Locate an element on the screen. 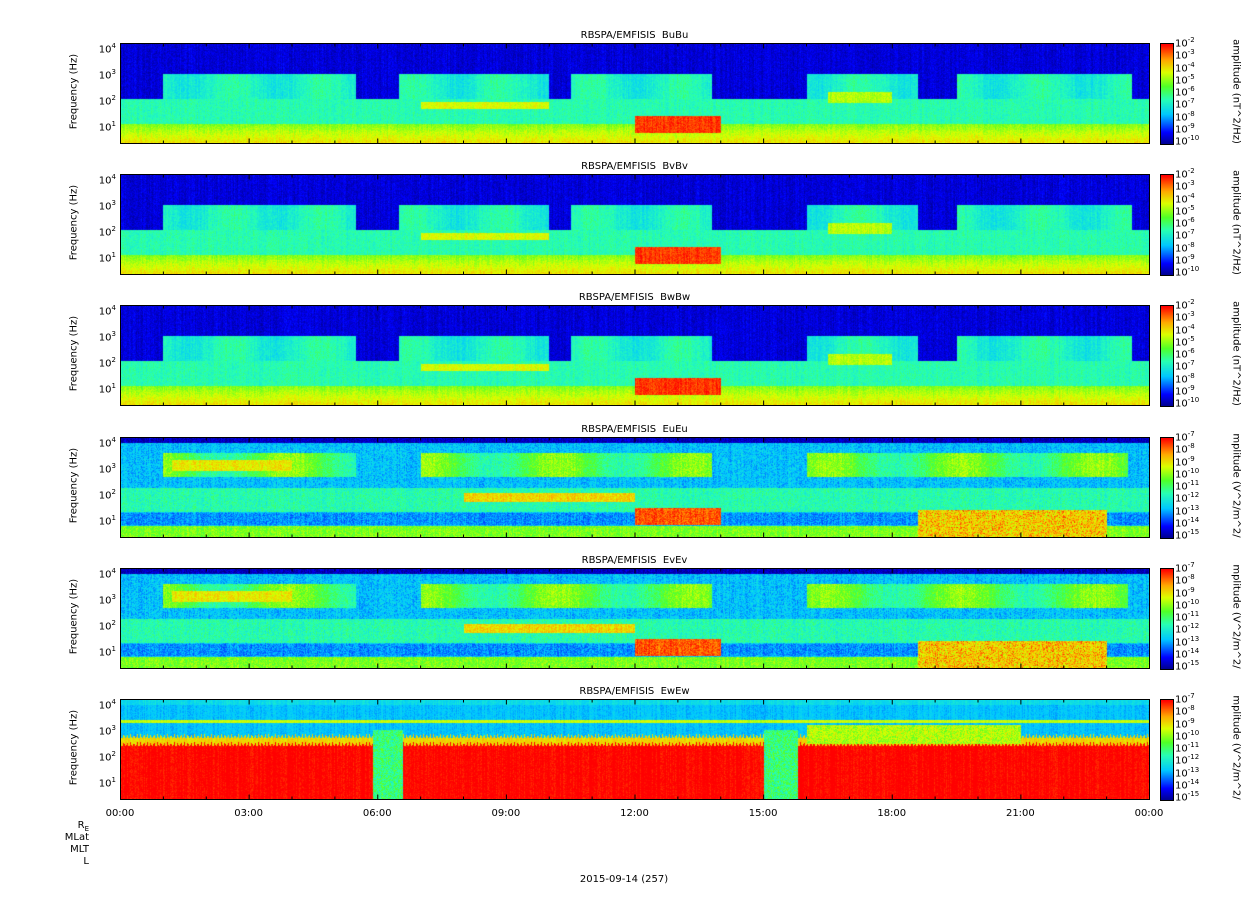  ephemeris-label: RE is located at coordinates (83, 826).